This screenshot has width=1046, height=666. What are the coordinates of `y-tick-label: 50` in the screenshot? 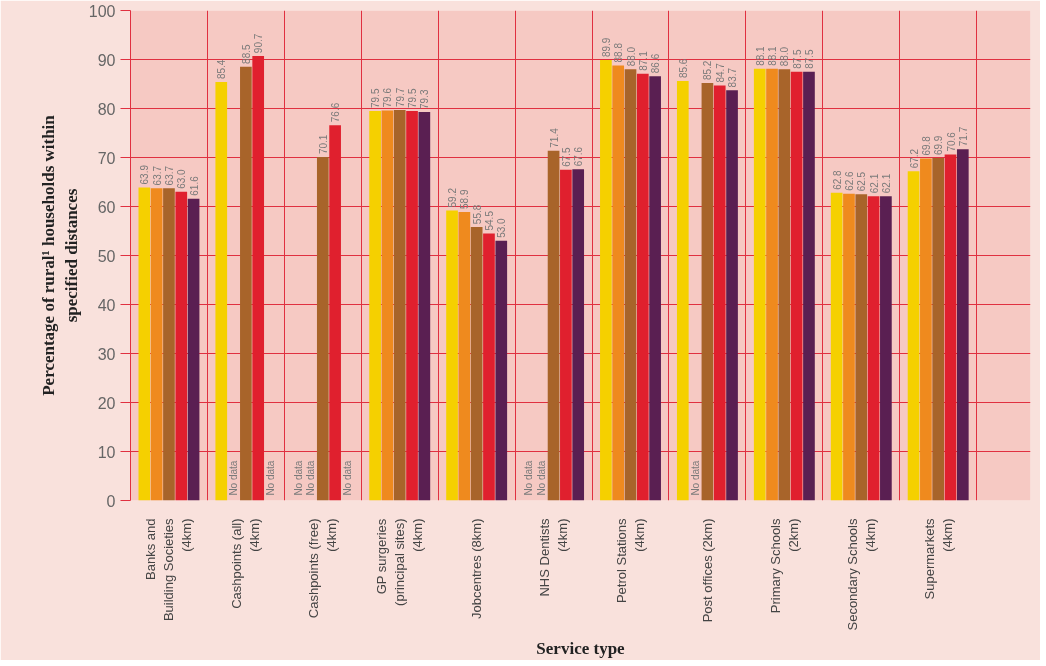 It's located at (106, 256).